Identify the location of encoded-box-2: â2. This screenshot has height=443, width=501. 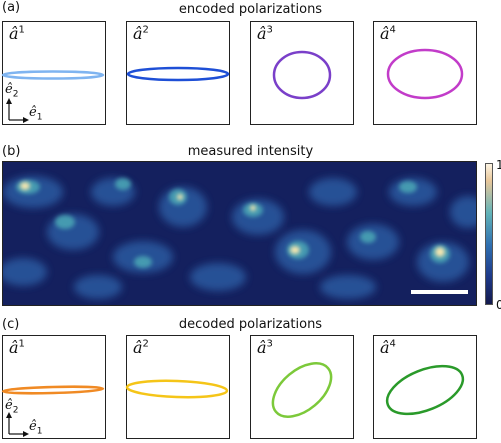
(178, 73).